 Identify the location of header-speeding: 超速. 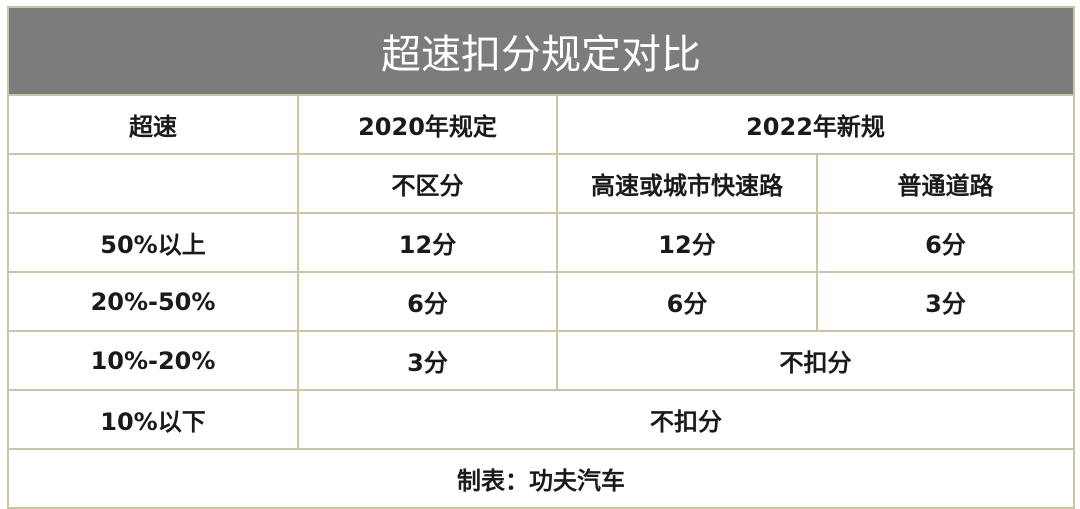
(153, 124).